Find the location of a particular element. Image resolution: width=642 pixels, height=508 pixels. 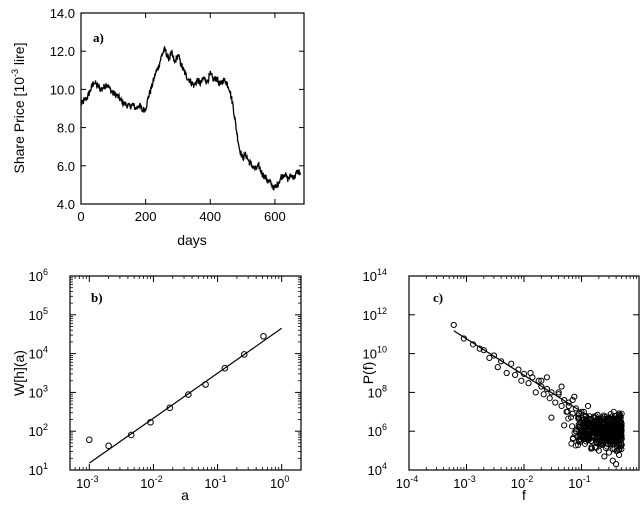

panel-a-label: a) is located at coordinates (98, 37).